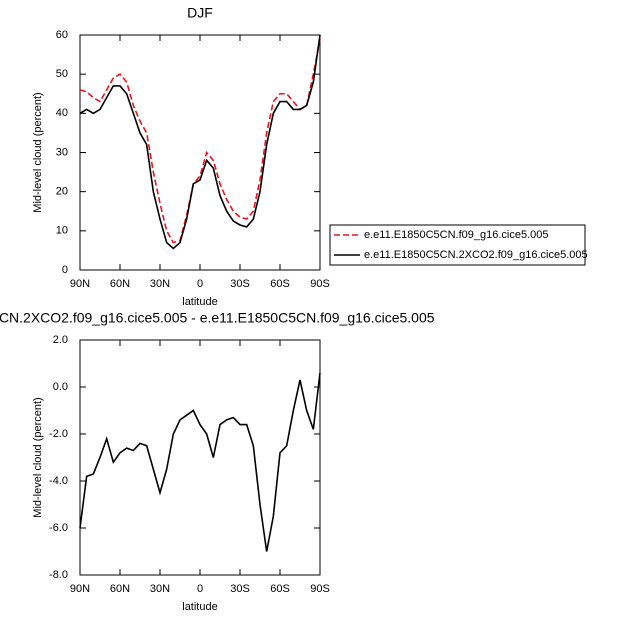 The height and width of the screenshot is (621, 621). Describe the element at coordinates (58, 434) in the screenshot. I see `y-tick-label: -2.0` at that location.